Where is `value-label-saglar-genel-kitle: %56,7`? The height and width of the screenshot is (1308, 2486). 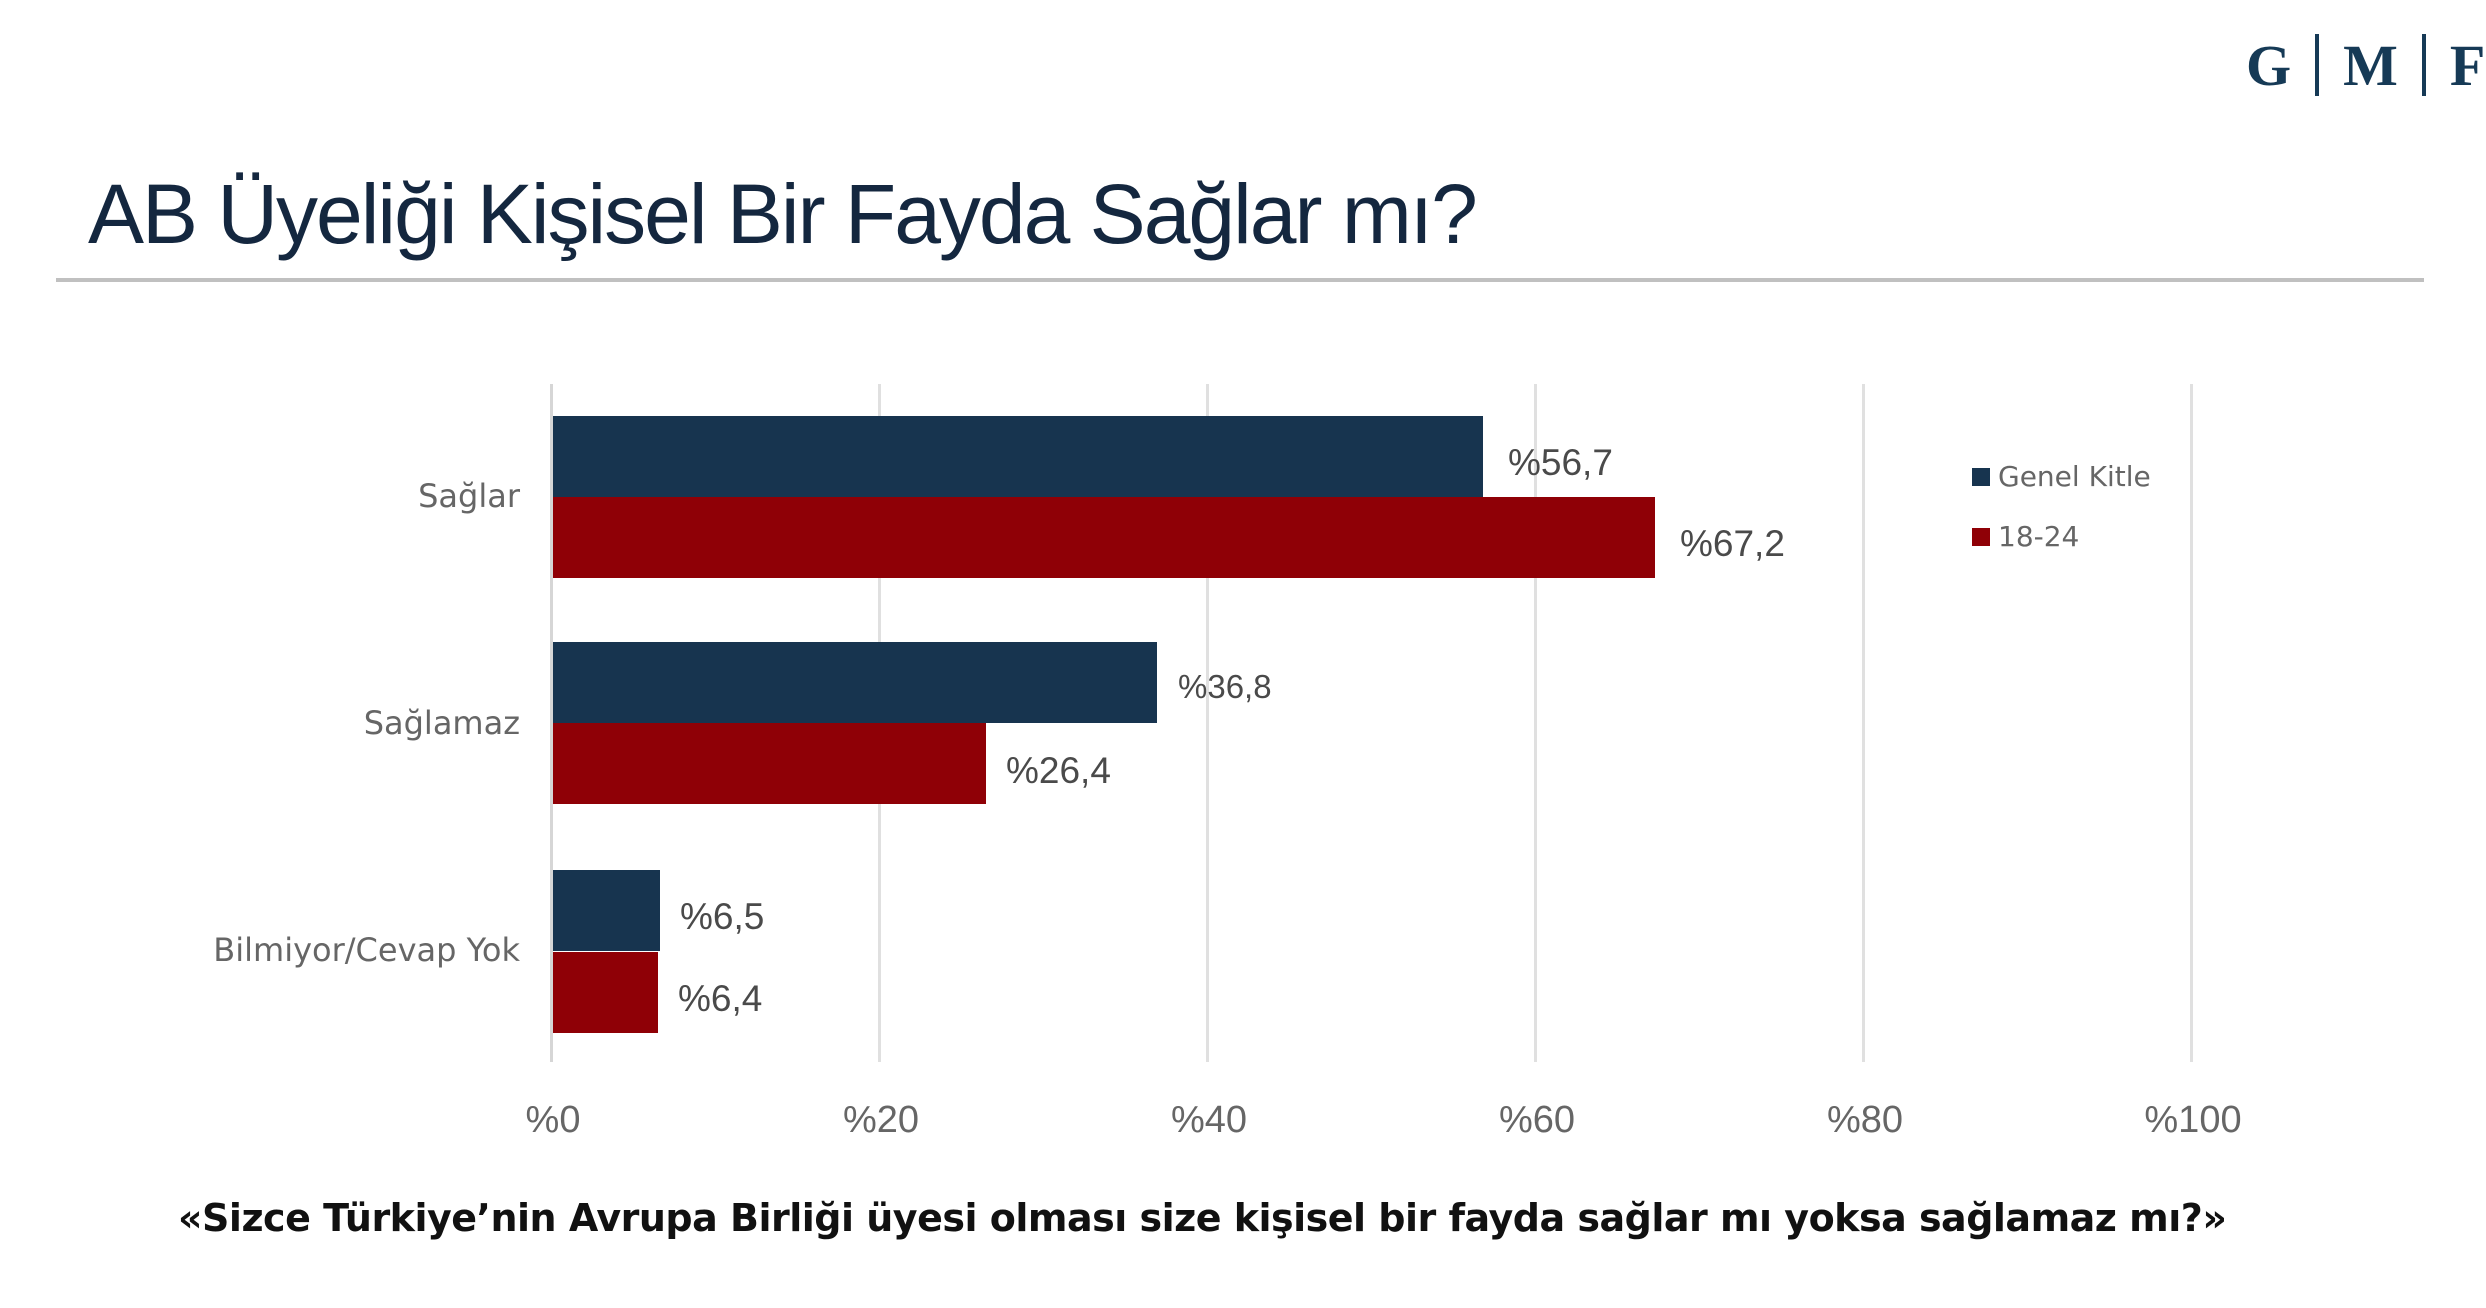 value-label-saglar-genel-kitle: %56,7 is located at coordinates (1560, 462).